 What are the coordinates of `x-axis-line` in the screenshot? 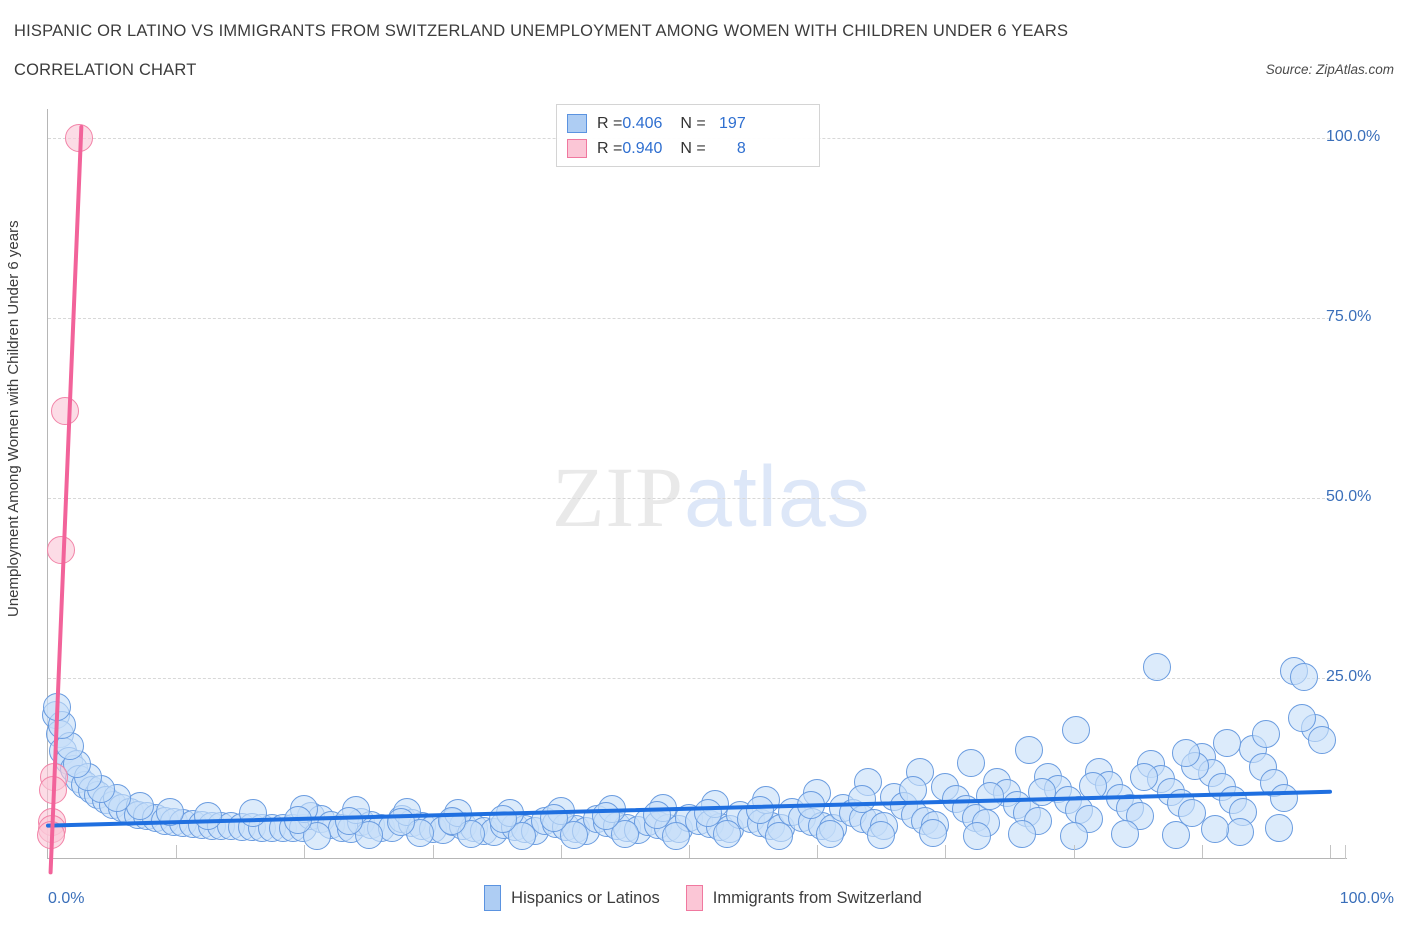 It's located at (697, 858).